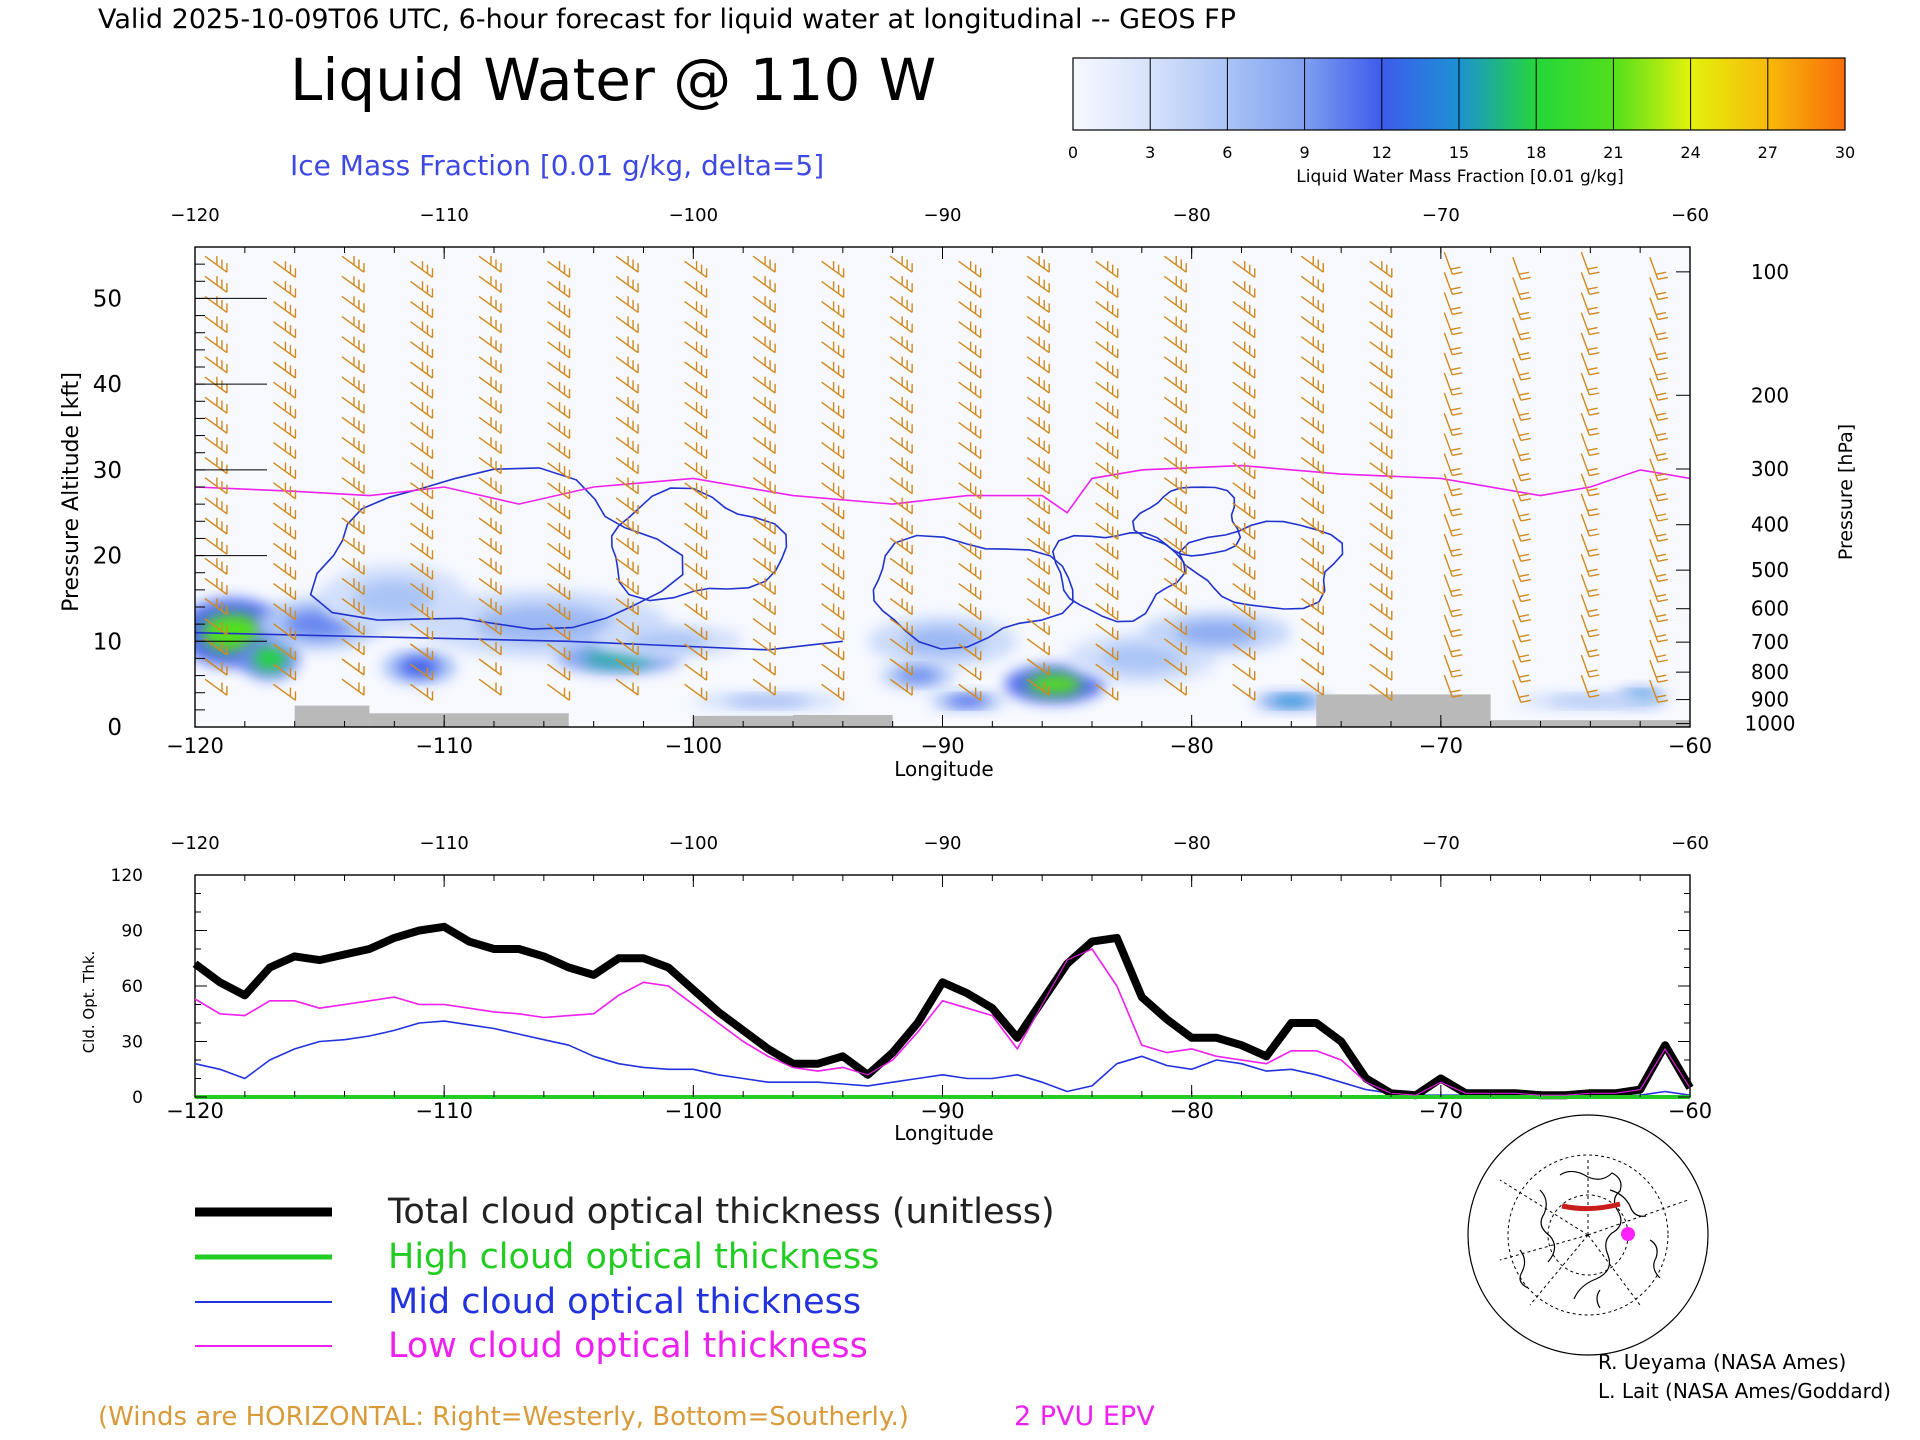  I want to click on top-x-tick-label-upper: −60, so click(1690, 215).